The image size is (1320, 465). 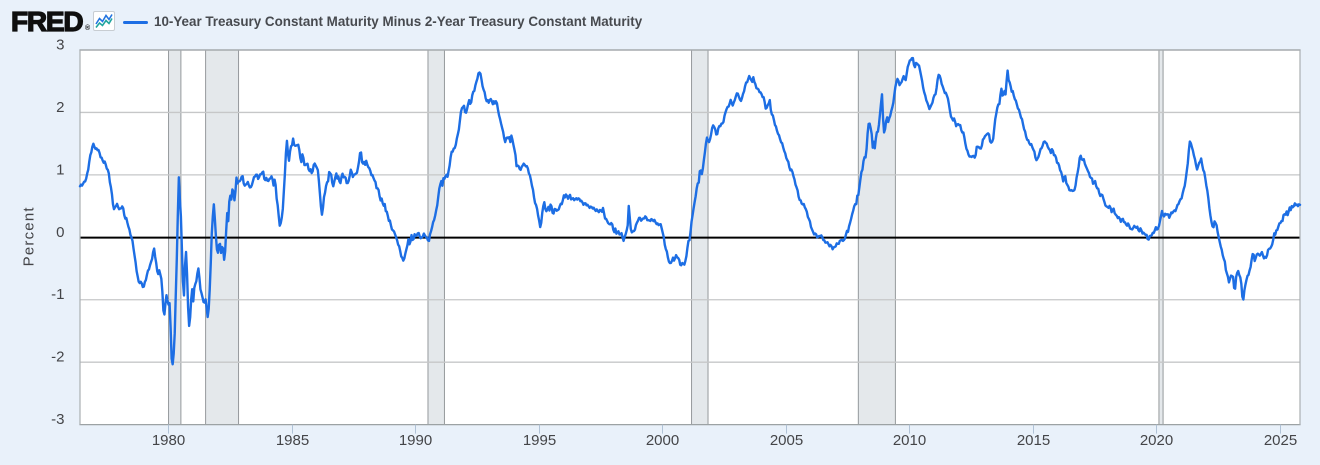 What do you see at coordinates (29, 236) in the screenshot?
I see `y-axis-title: Percent` at bounding box center [29, 236].